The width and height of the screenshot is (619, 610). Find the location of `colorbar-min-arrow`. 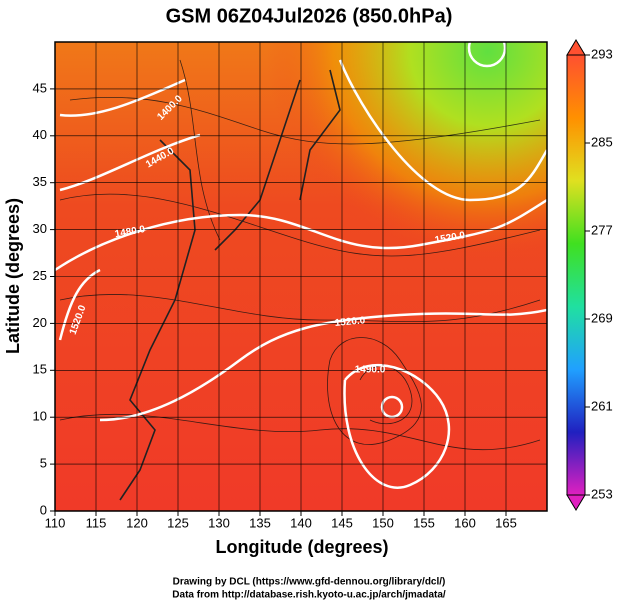

colorbar-min-arrow is located at coordinates (576, 502).